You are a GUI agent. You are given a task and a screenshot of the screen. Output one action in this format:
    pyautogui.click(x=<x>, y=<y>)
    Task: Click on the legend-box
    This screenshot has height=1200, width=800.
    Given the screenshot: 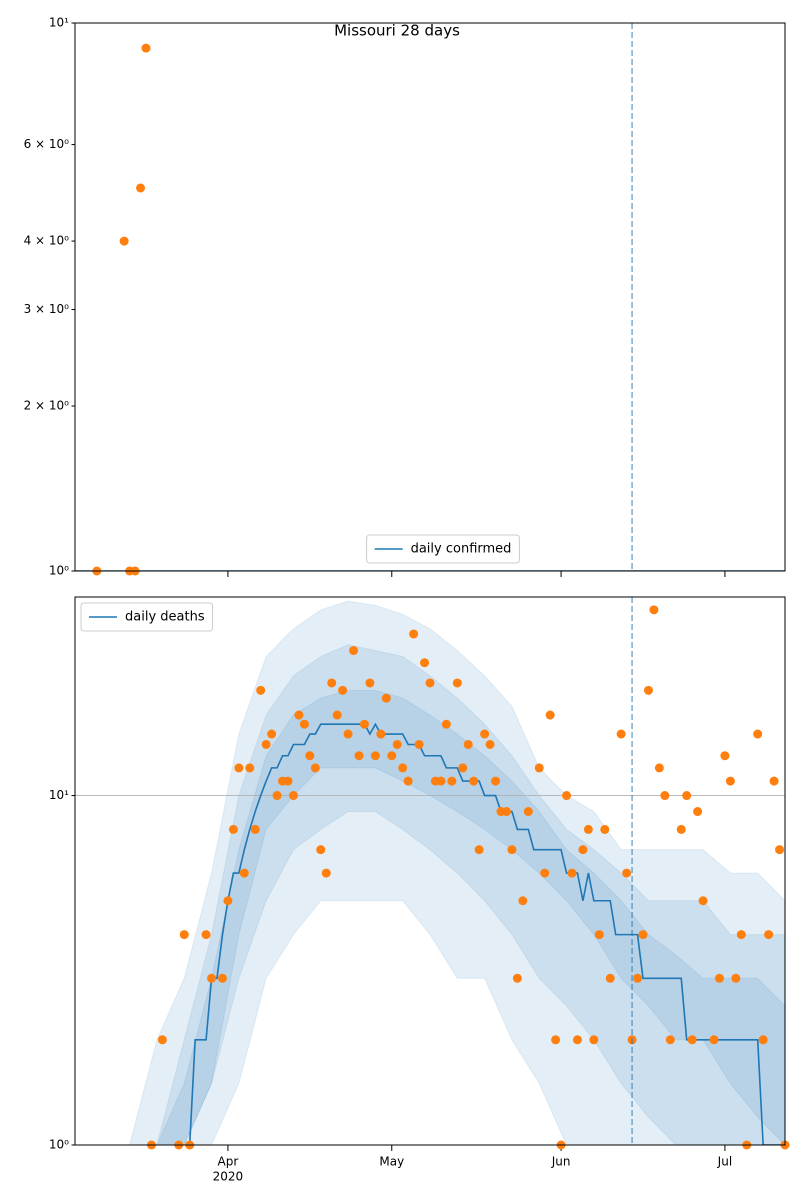 What is the action you would take?
    pyautogui.click(x=147, y=617)
    